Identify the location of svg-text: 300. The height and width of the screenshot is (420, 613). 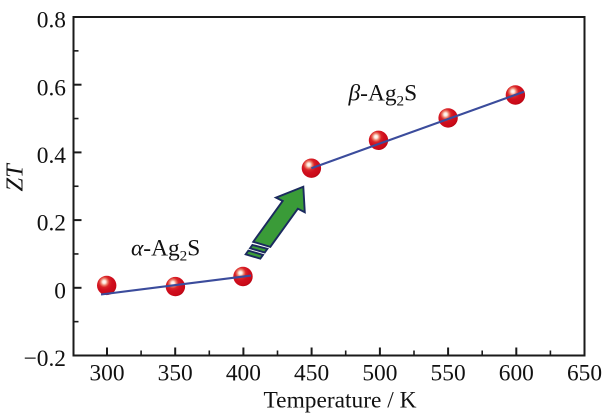
(106, 374).